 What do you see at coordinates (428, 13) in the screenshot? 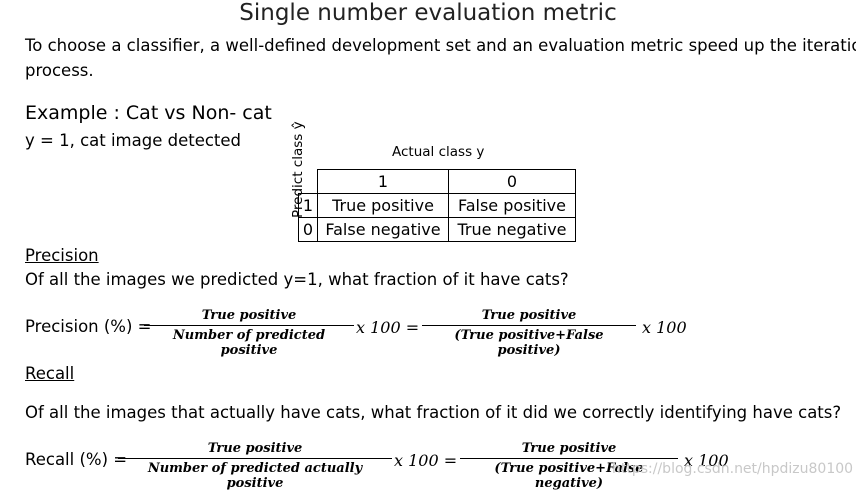
I see `page-title: Single number evaluation metric` at bounding box center [428, 13].